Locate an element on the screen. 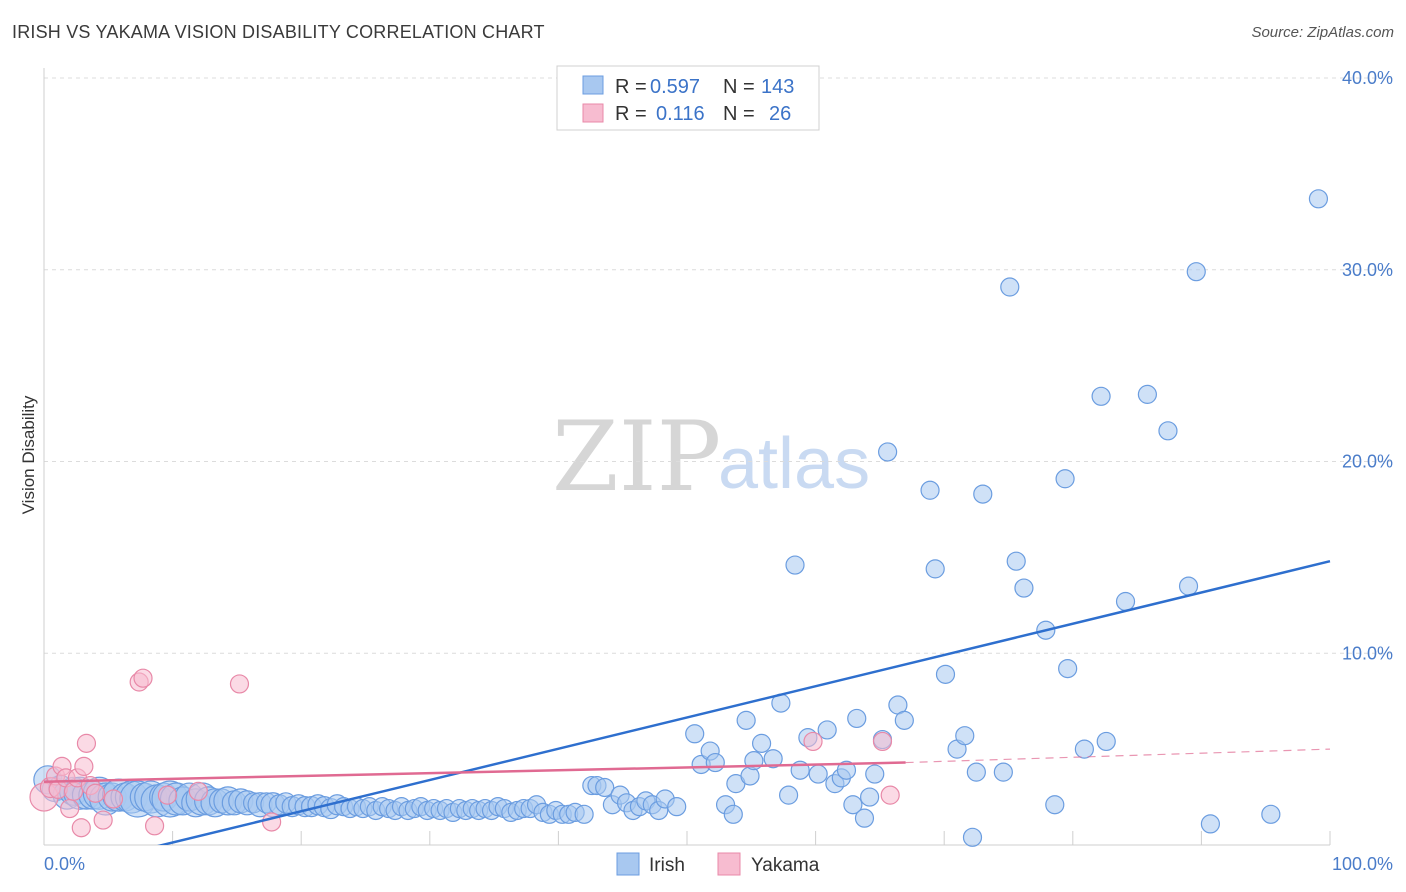 The height and width of the screenshot is (892, 1406). bottom-legend: Irish Yakama is located at coordinates (718, 864).